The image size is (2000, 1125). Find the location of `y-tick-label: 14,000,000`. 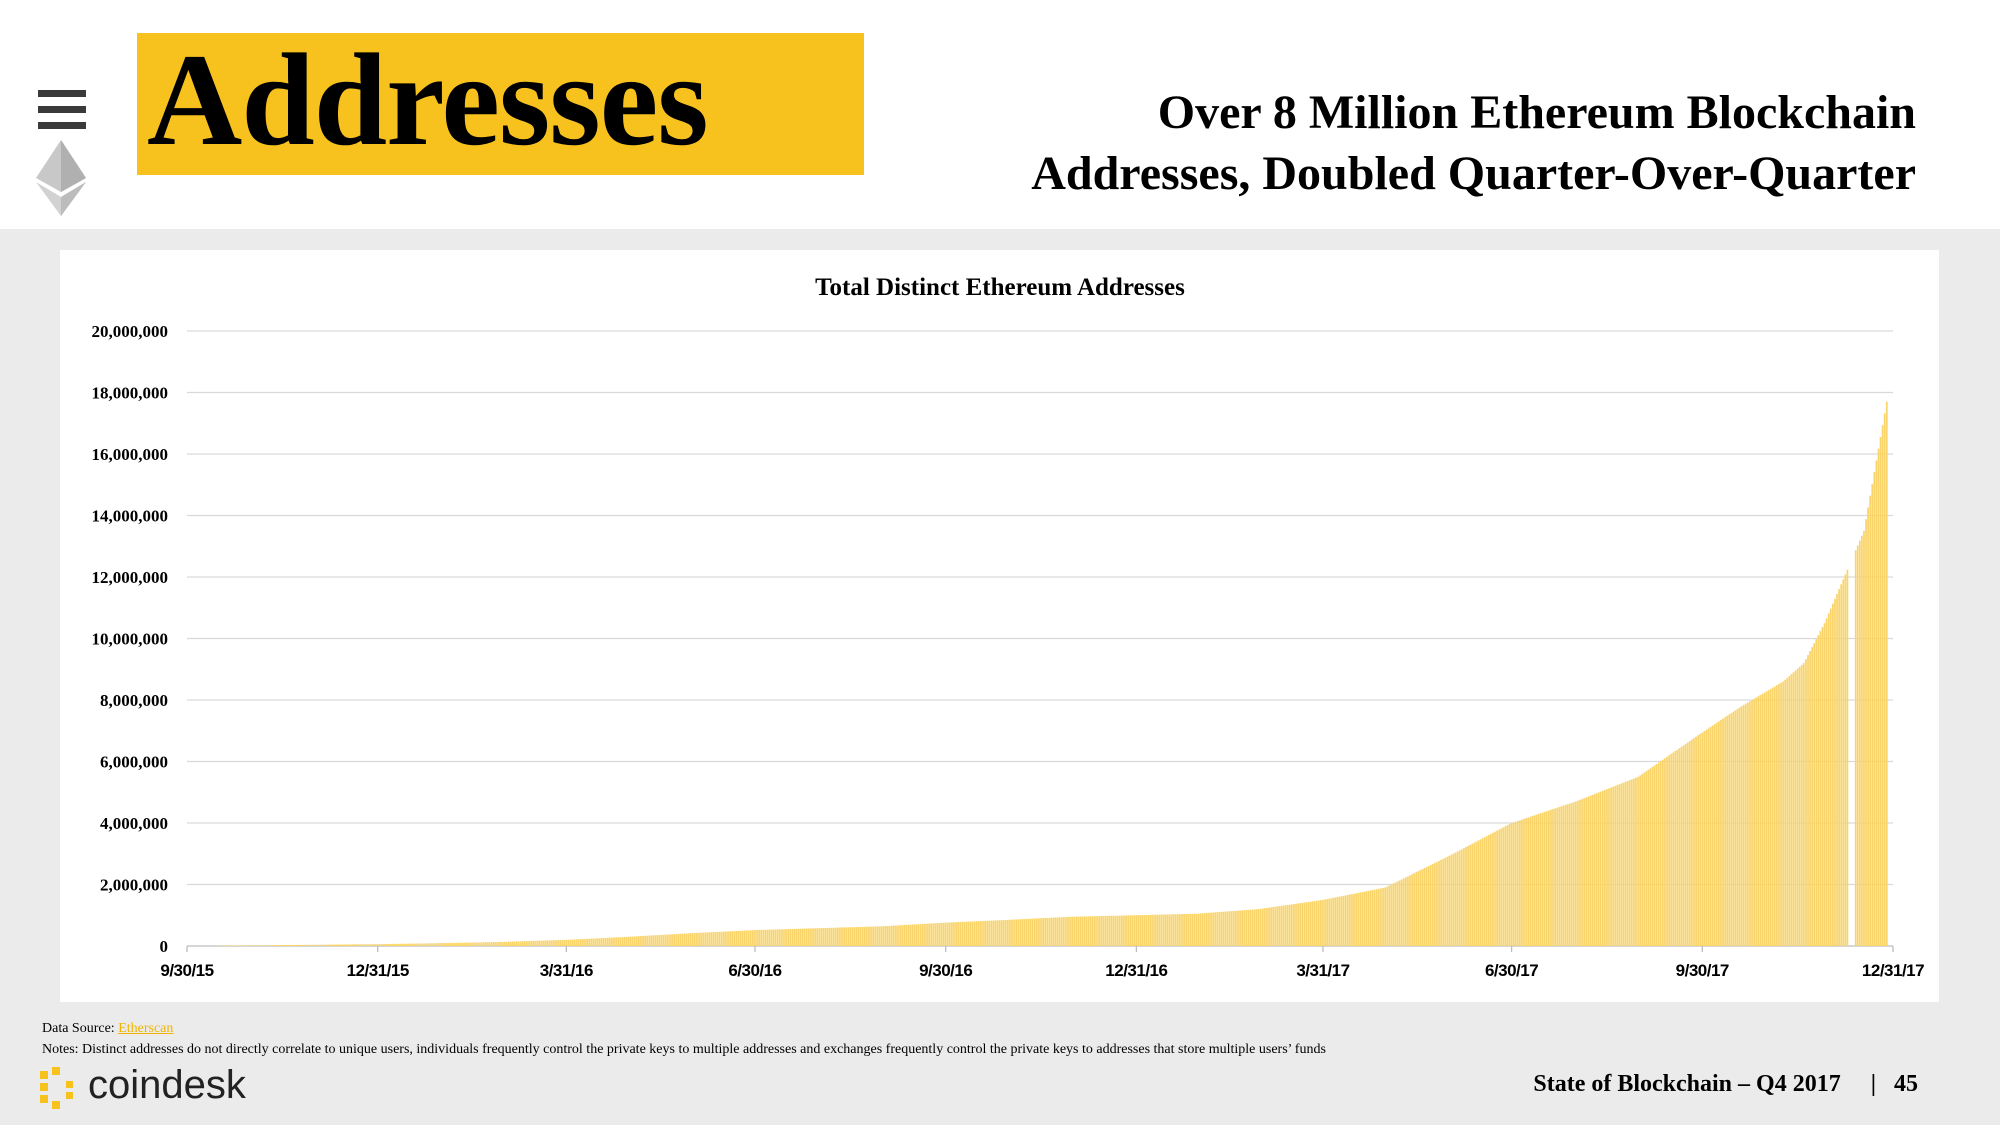

y-tick-label: 14,000,000 is located at coordinates (130, 516).